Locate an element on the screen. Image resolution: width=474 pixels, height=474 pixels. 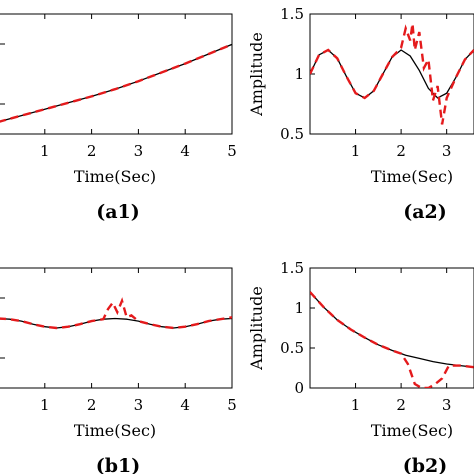
y-tick-label: 0 is located at coordinates (299, 388).